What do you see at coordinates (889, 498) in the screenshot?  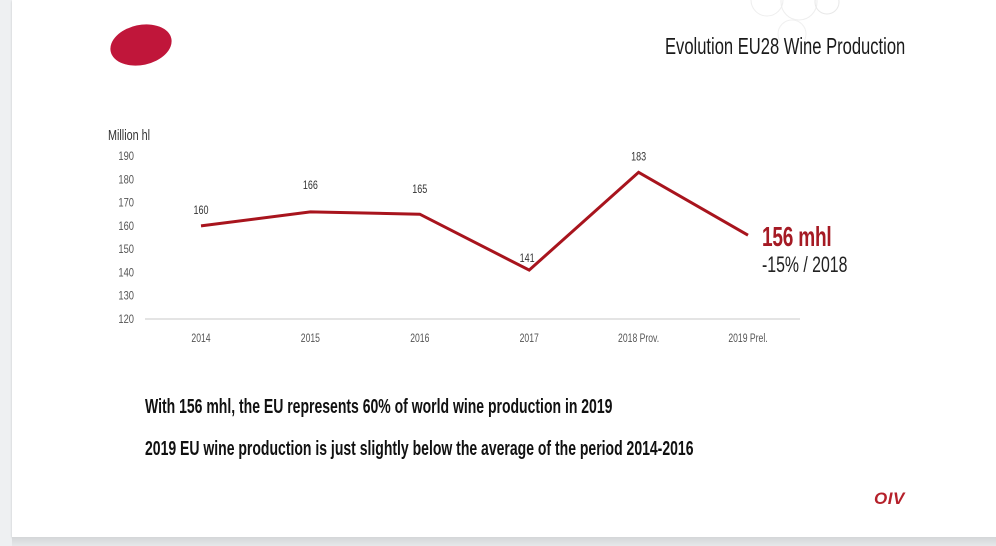 I see `oiv-brand-logo: OIV` at bounding box center [889, 498].